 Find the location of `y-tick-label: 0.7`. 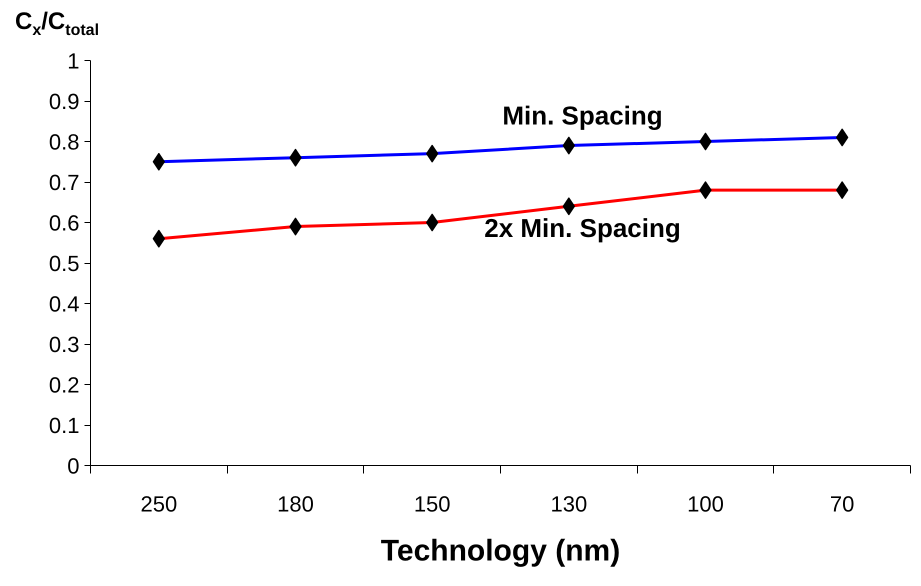

y-tick-label: 0.7 is located at coordinates (64, 182).